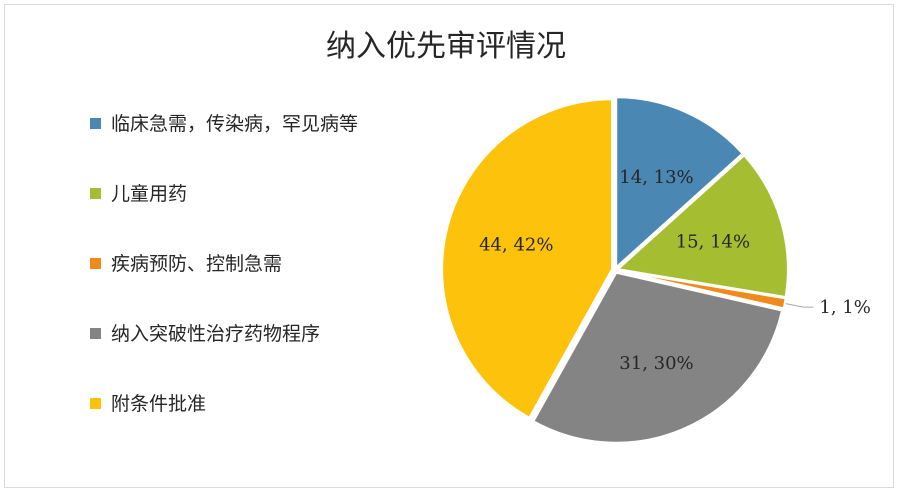 The height and width of the screenshot is (493, 900). What do you see at coordinates (799, 305) in the screenshot?
I see `leader-line` at bounding box center [799, 305].